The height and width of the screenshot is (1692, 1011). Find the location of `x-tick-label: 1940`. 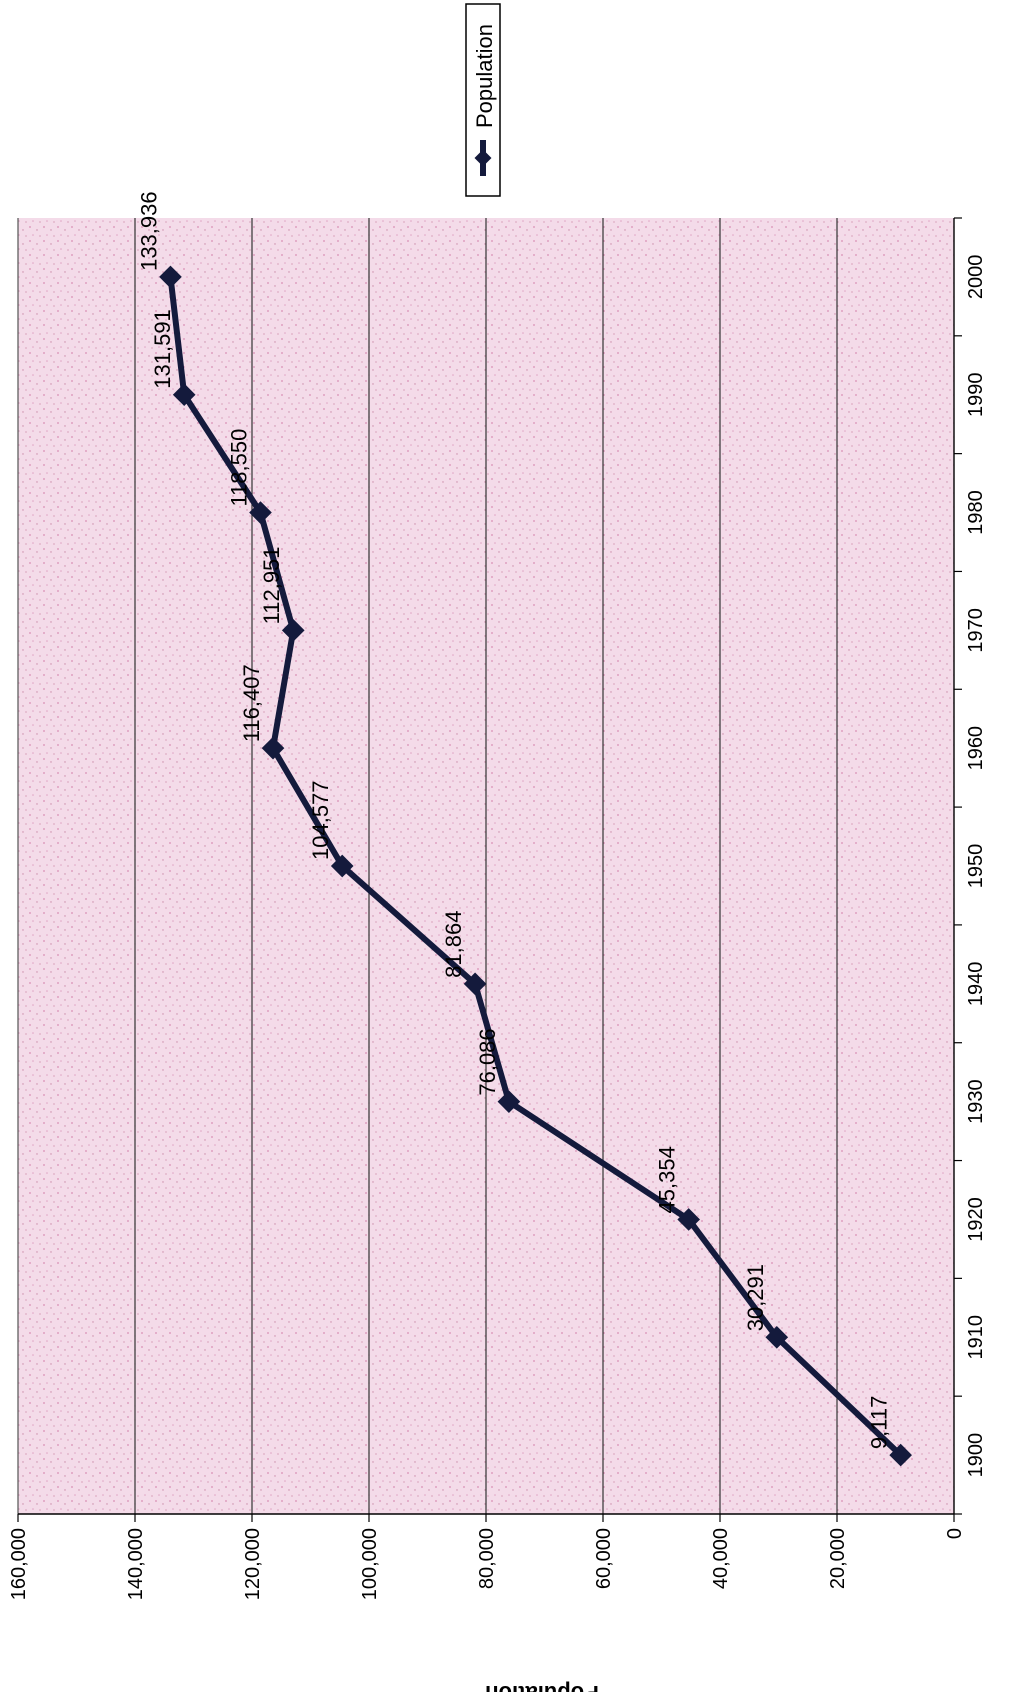

x-tick-label: 1940 is located at coordinates (976, 984).